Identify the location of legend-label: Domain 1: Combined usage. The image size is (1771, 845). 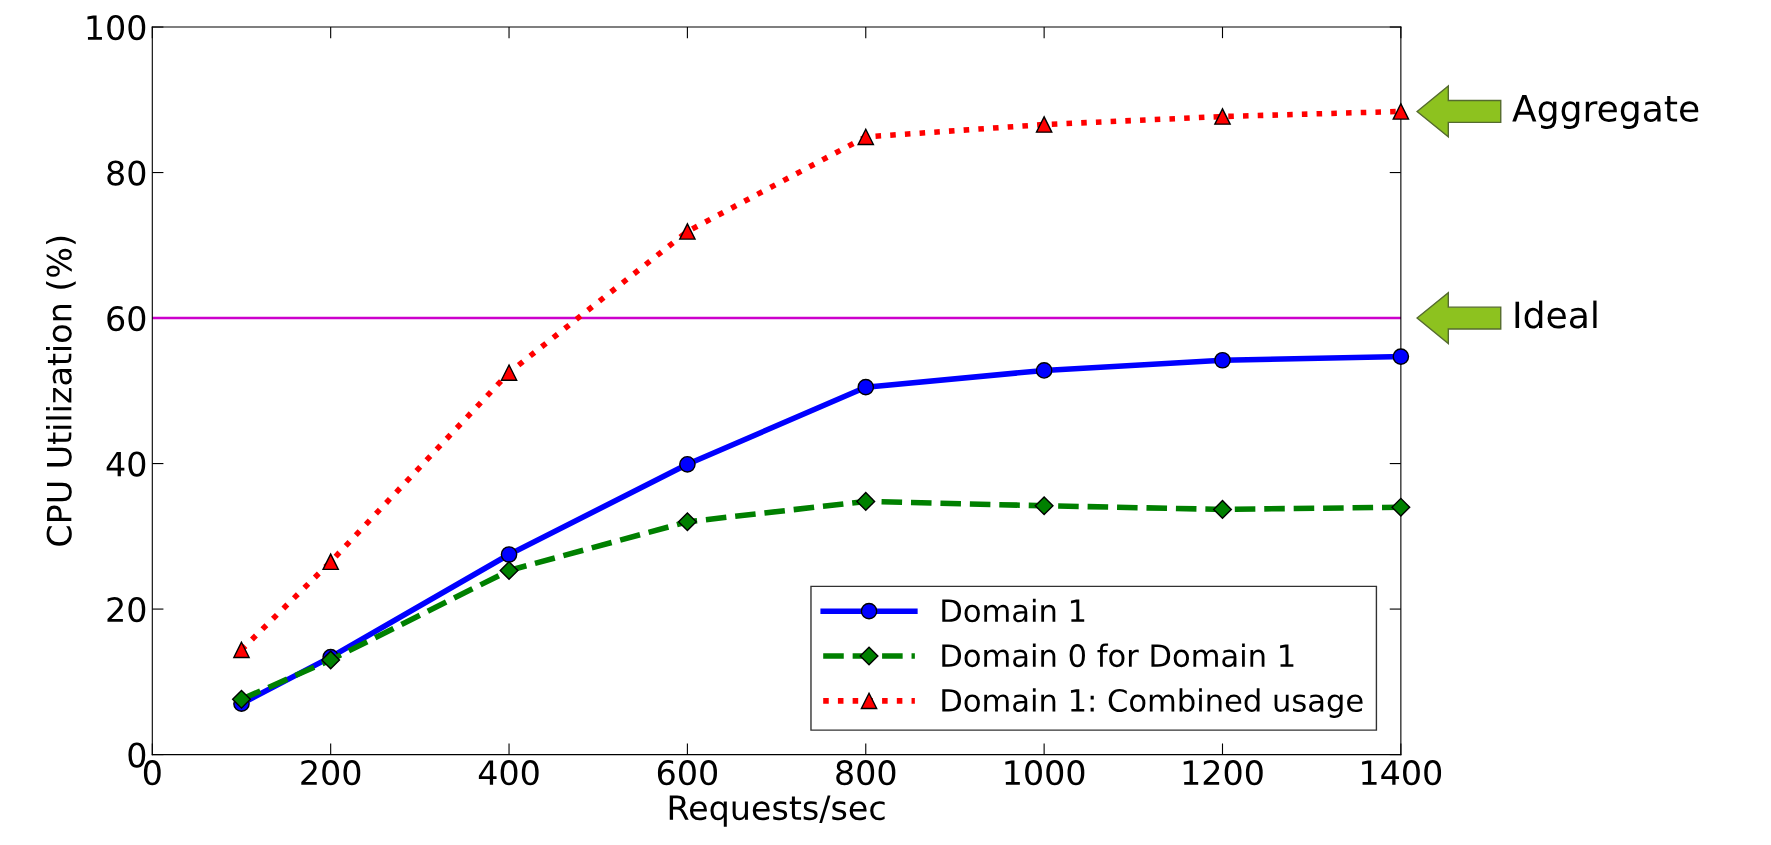
(1152, 703).